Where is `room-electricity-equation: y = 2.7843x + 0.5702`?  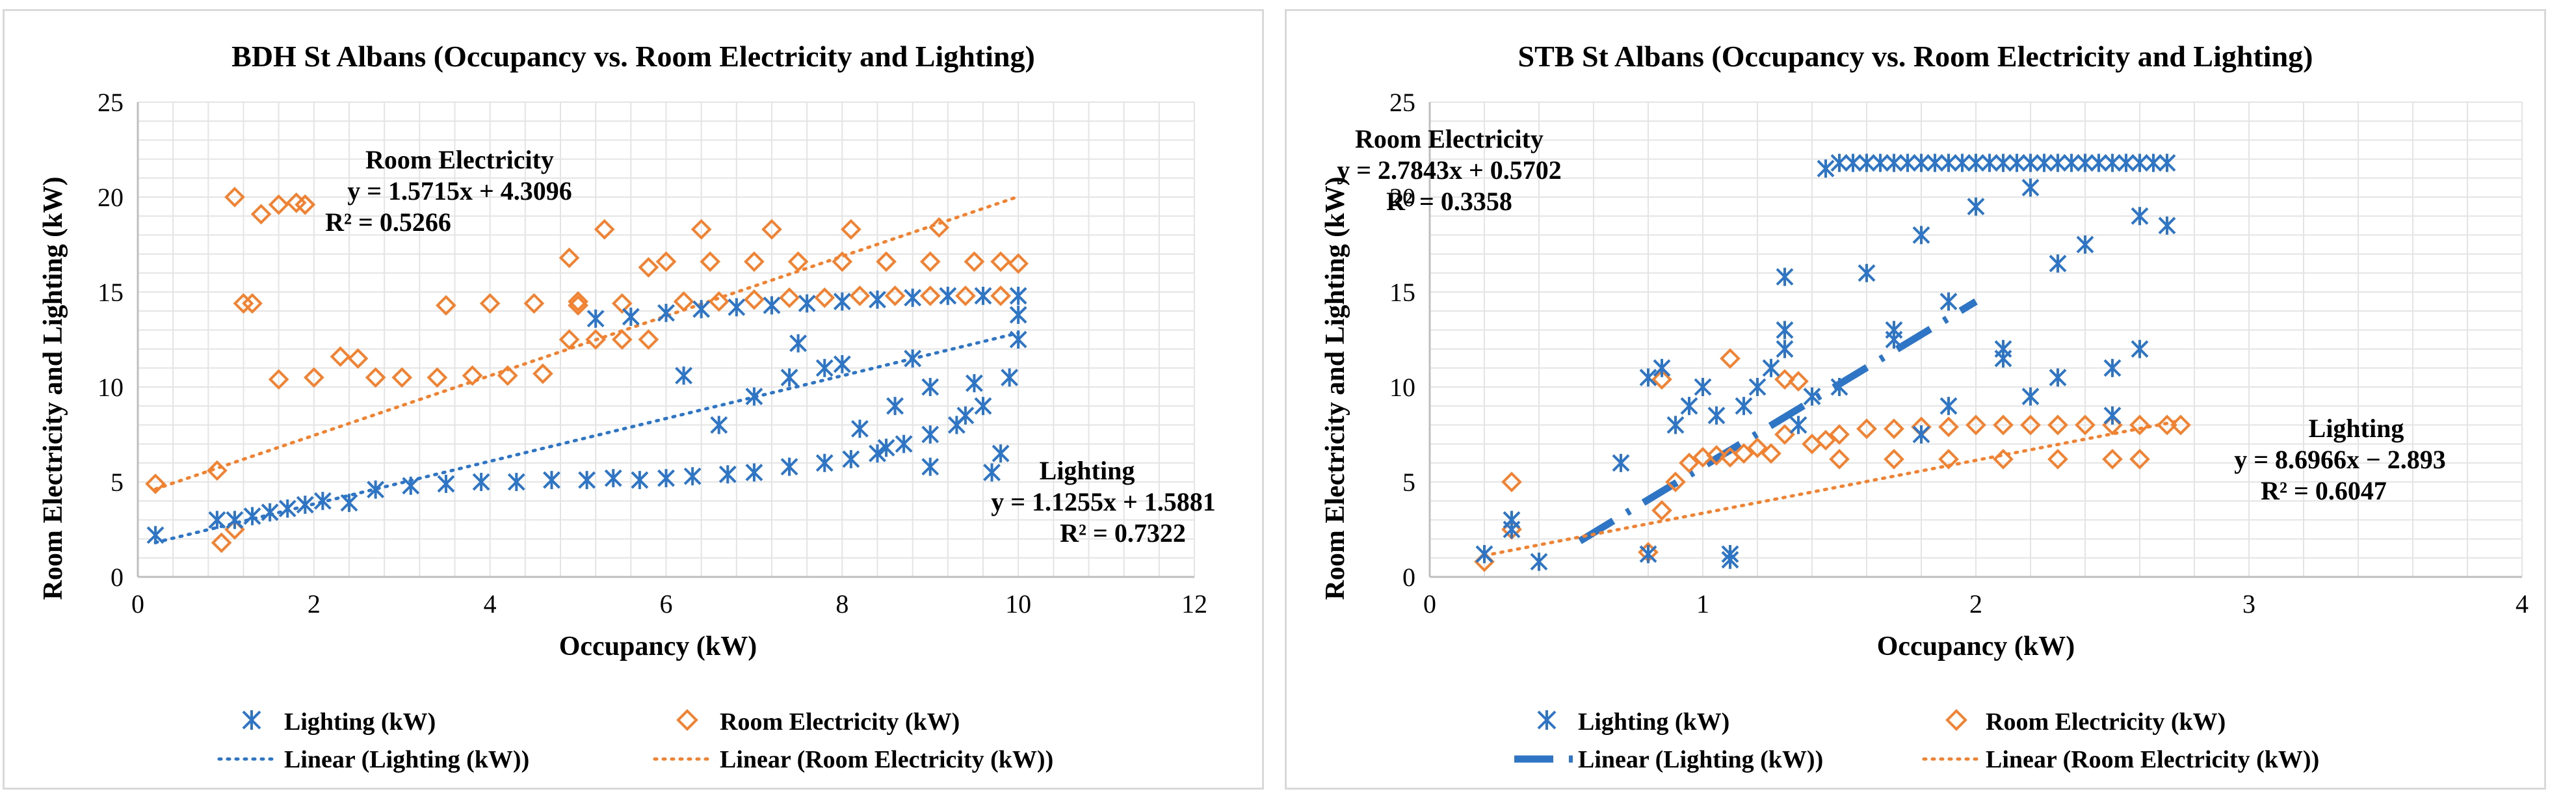 room-electricity-equation: y = 2.7843x + 0.5702 is located at coordinates (1449, 170).